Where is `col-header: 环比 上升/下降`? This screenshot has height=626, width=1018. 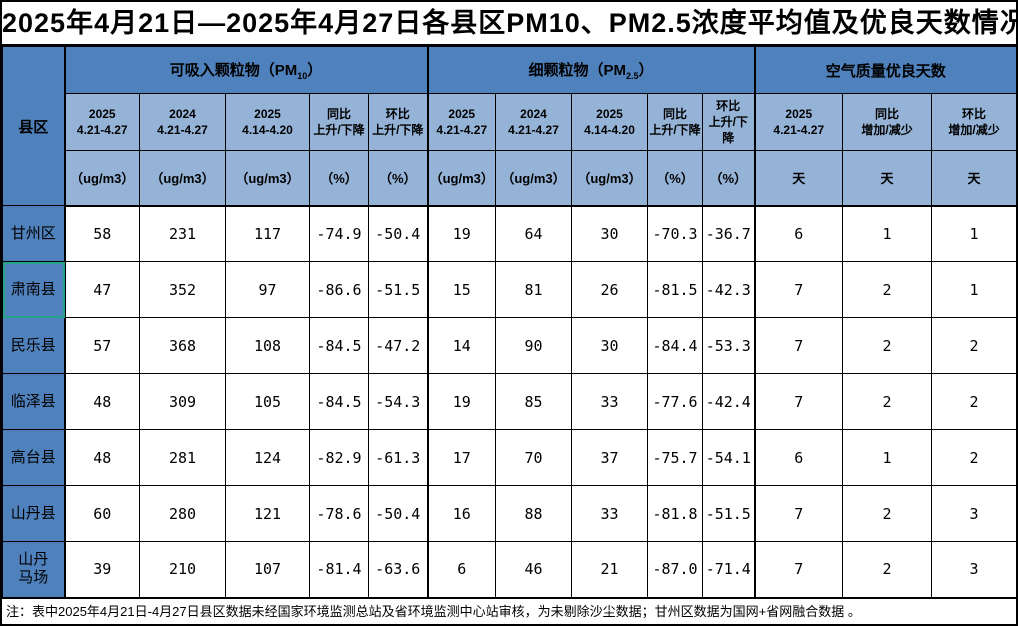
col-header: 环比 上升/下降 is located at coordinates (729, 122).